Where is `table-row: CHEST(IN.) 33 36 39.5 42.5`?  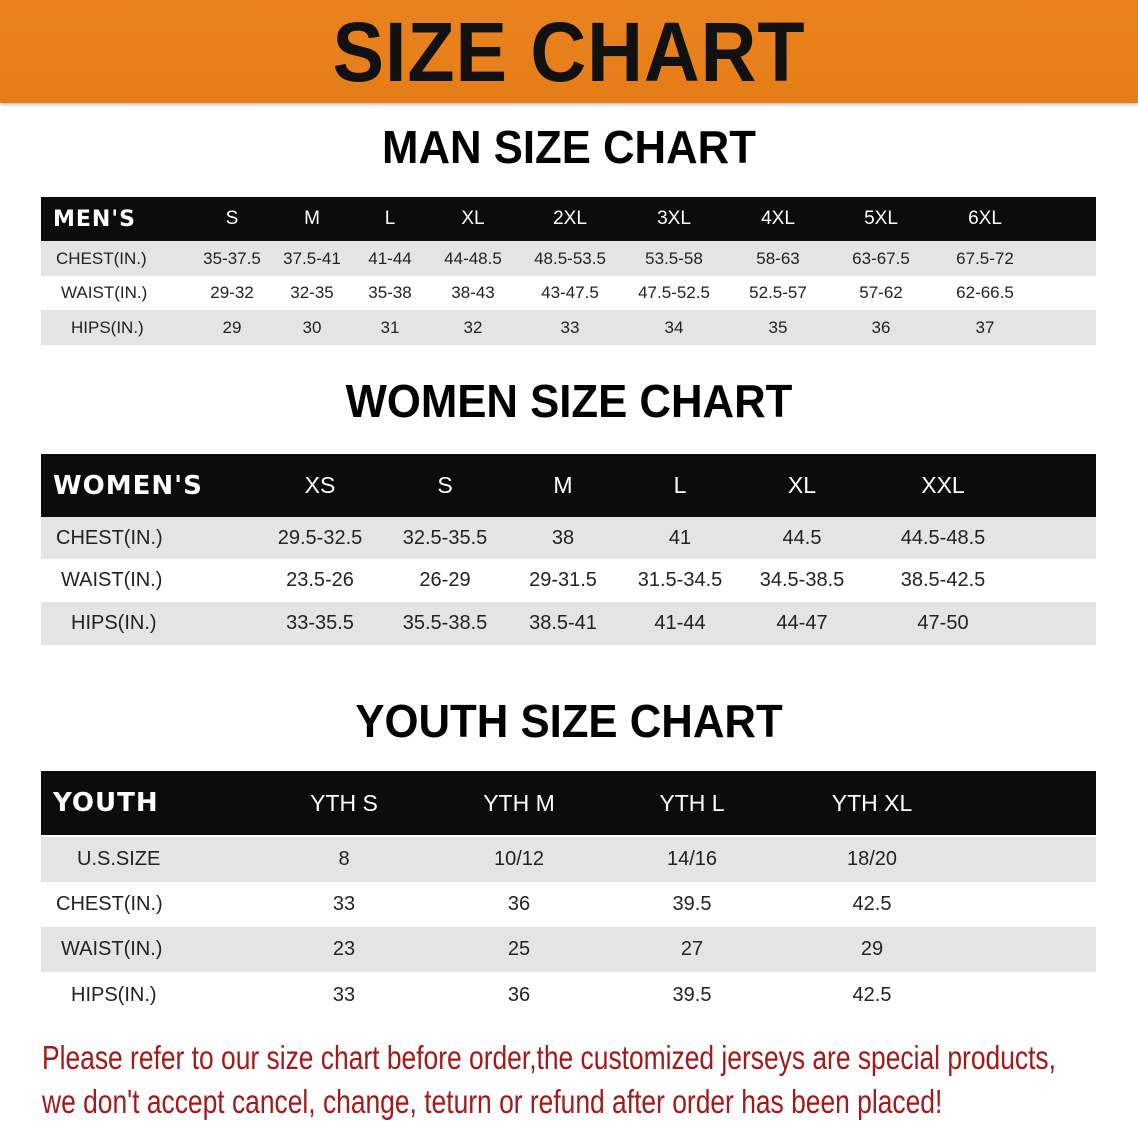 table-row: CHEST(IN.) 33 36 39.5 42.5 is located at coordinates (568, 904).